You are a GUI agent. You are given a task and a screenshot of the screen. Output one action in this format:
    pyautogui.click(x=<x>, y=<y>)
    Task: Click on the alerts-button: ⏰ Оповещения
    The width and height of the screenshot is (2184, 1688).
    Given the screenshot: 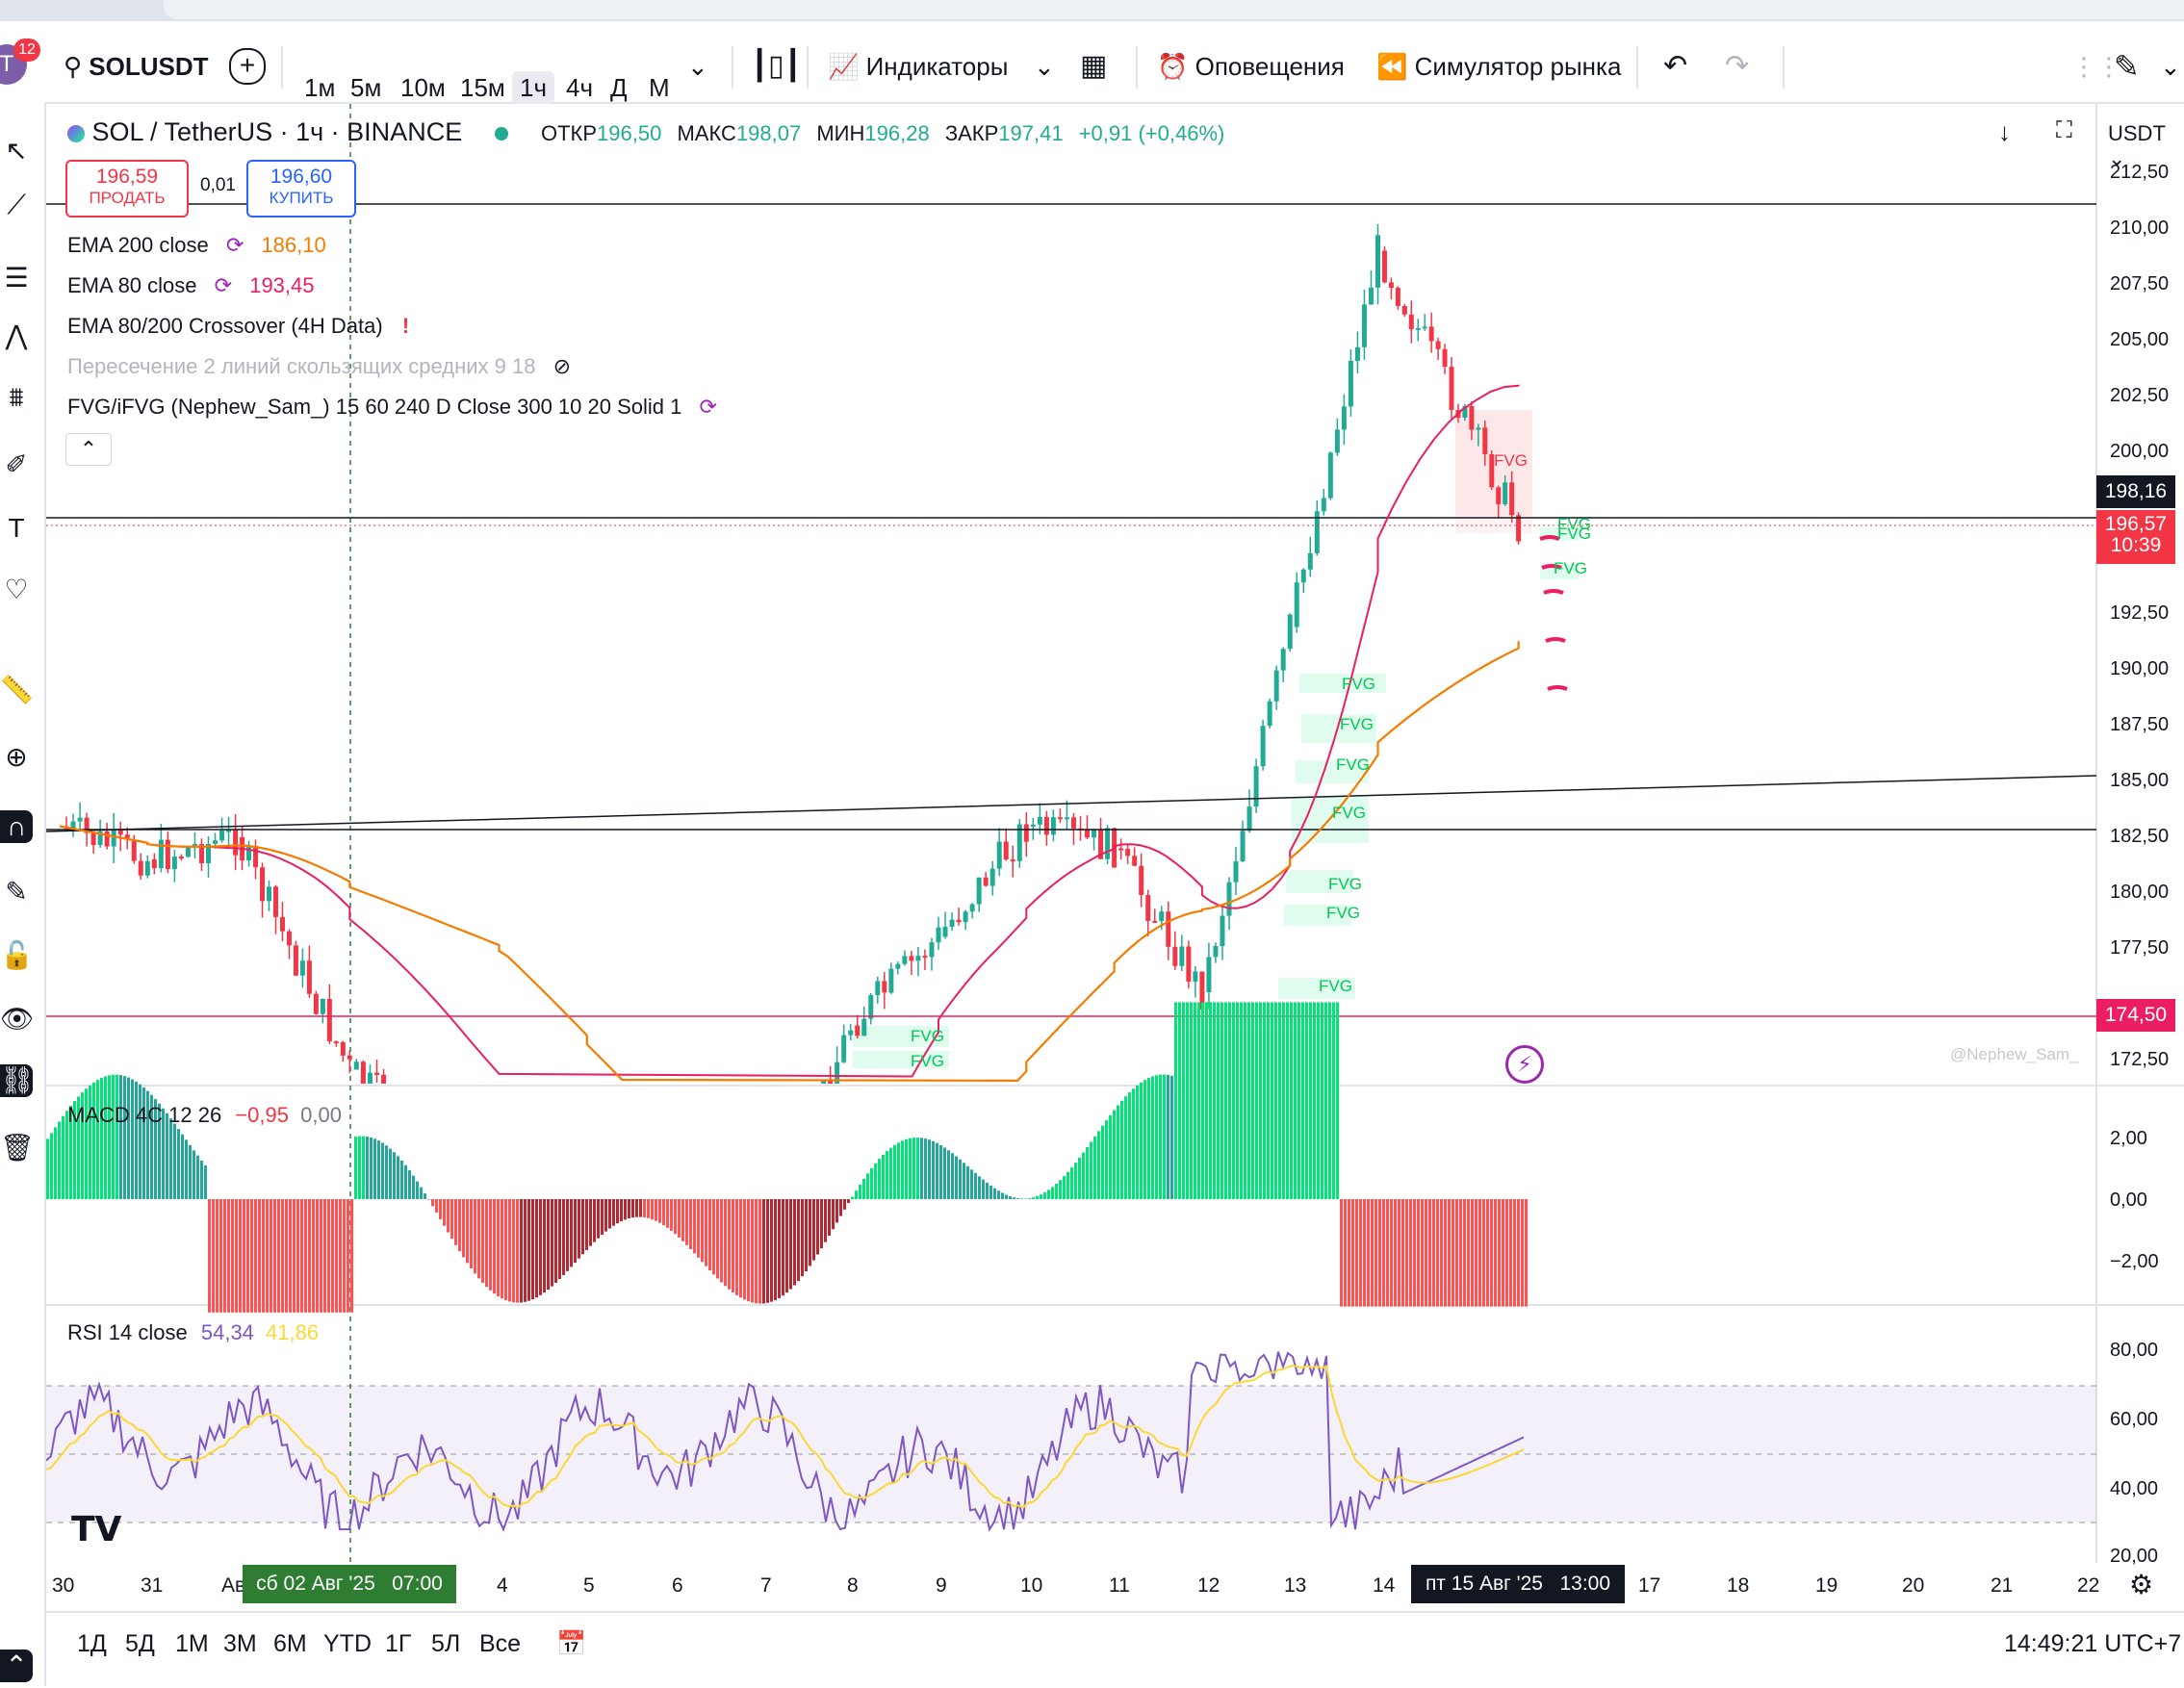 What is the action you would take?
    pyautogui.click(x=1251, y=66)
    